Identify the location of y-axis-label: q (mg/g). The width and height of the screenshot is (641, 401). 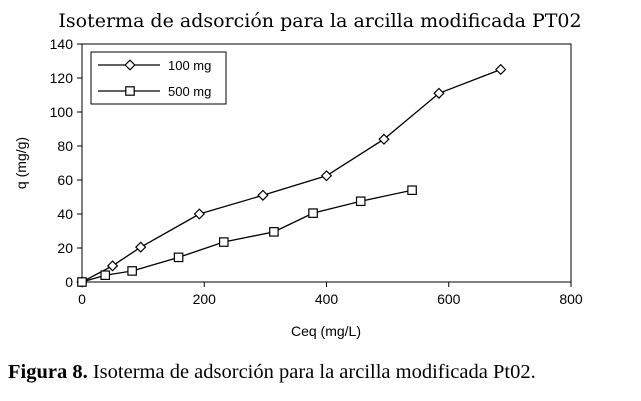
(21, 163).